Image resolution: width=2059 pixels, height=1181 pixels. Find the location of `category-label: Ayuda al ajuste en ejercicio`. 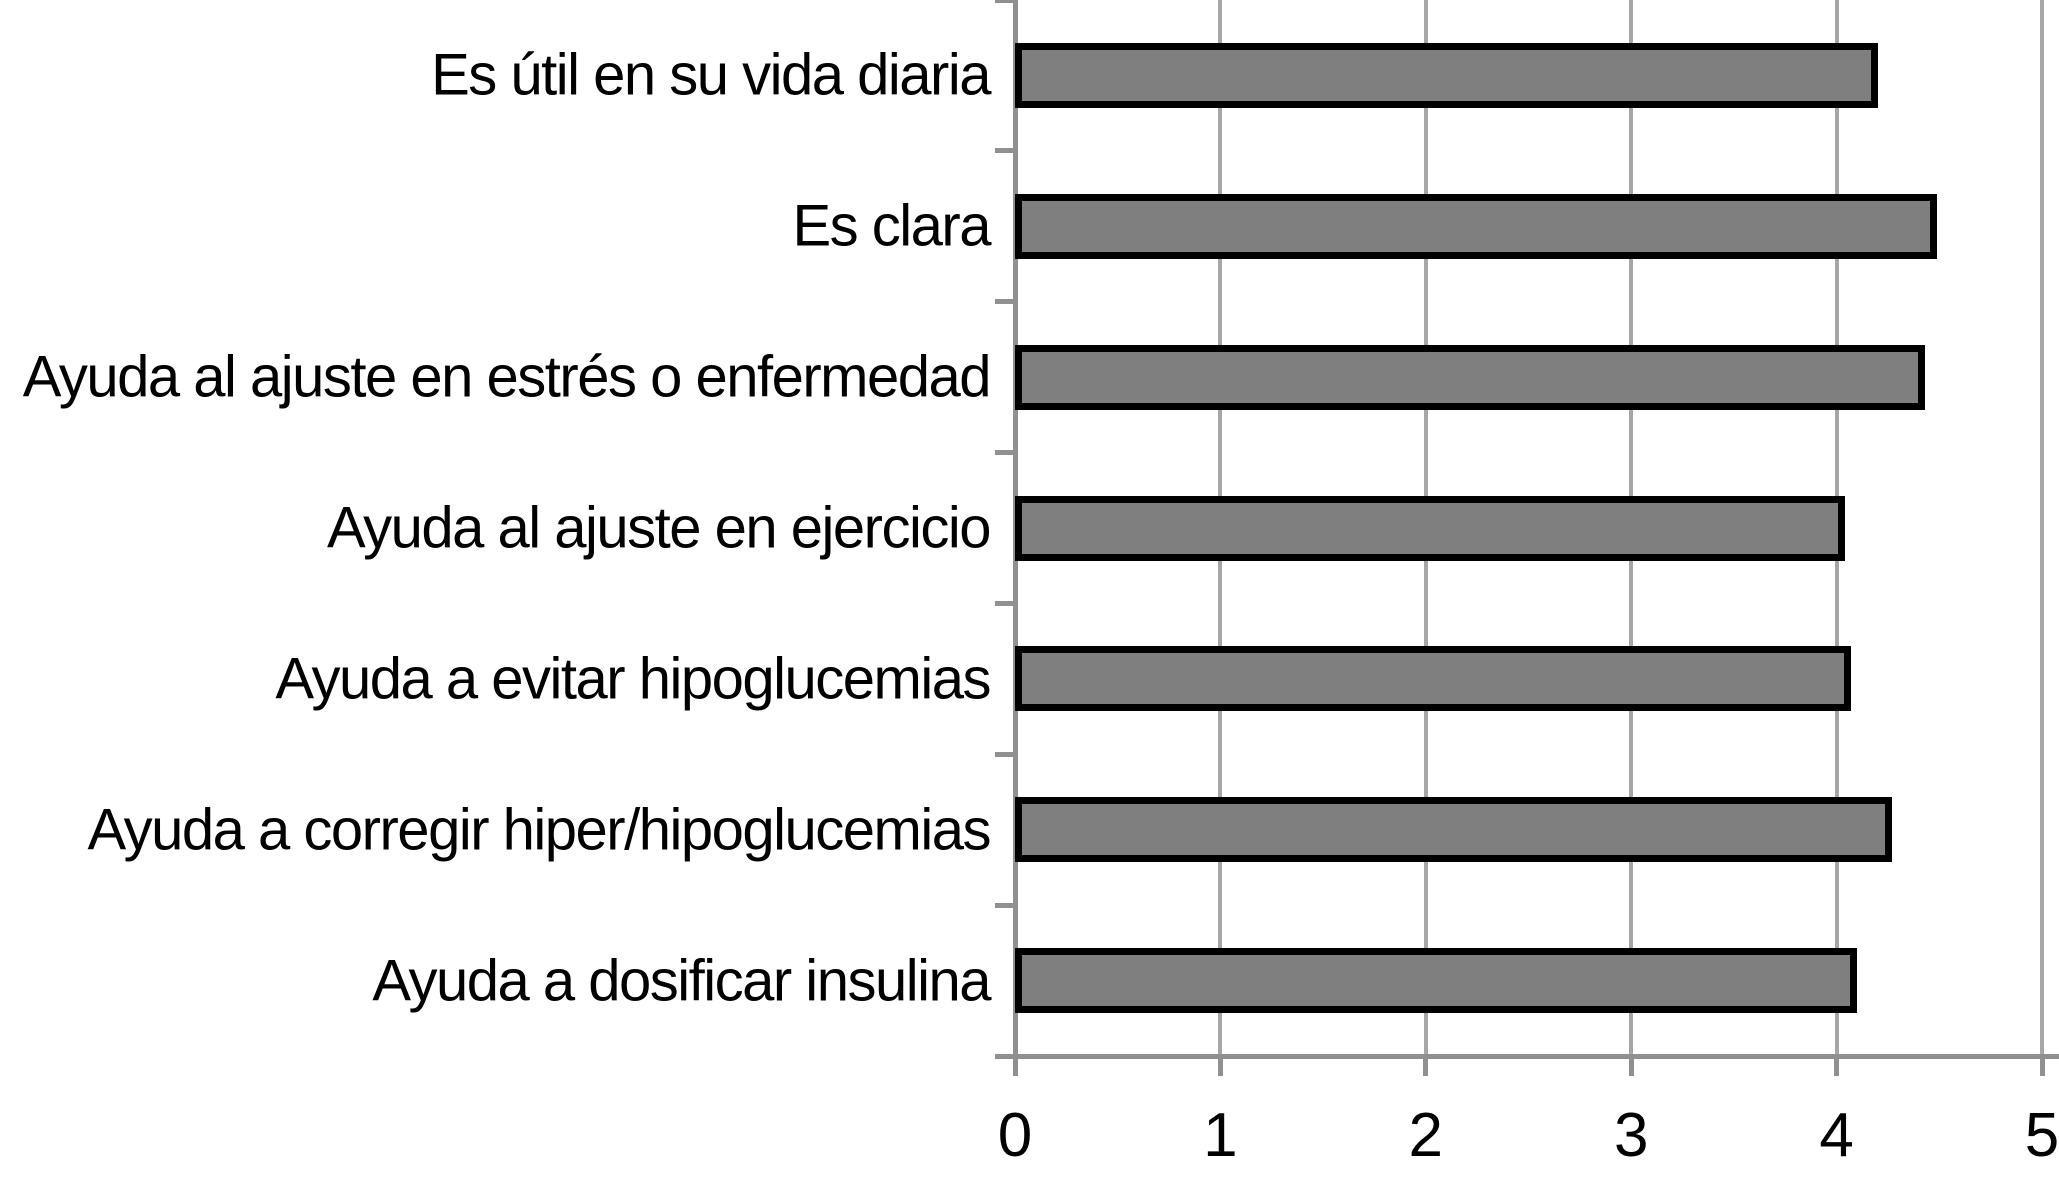

category-label: Ayuda al ajuste en ejercicio is located at coordinates (659, 528).